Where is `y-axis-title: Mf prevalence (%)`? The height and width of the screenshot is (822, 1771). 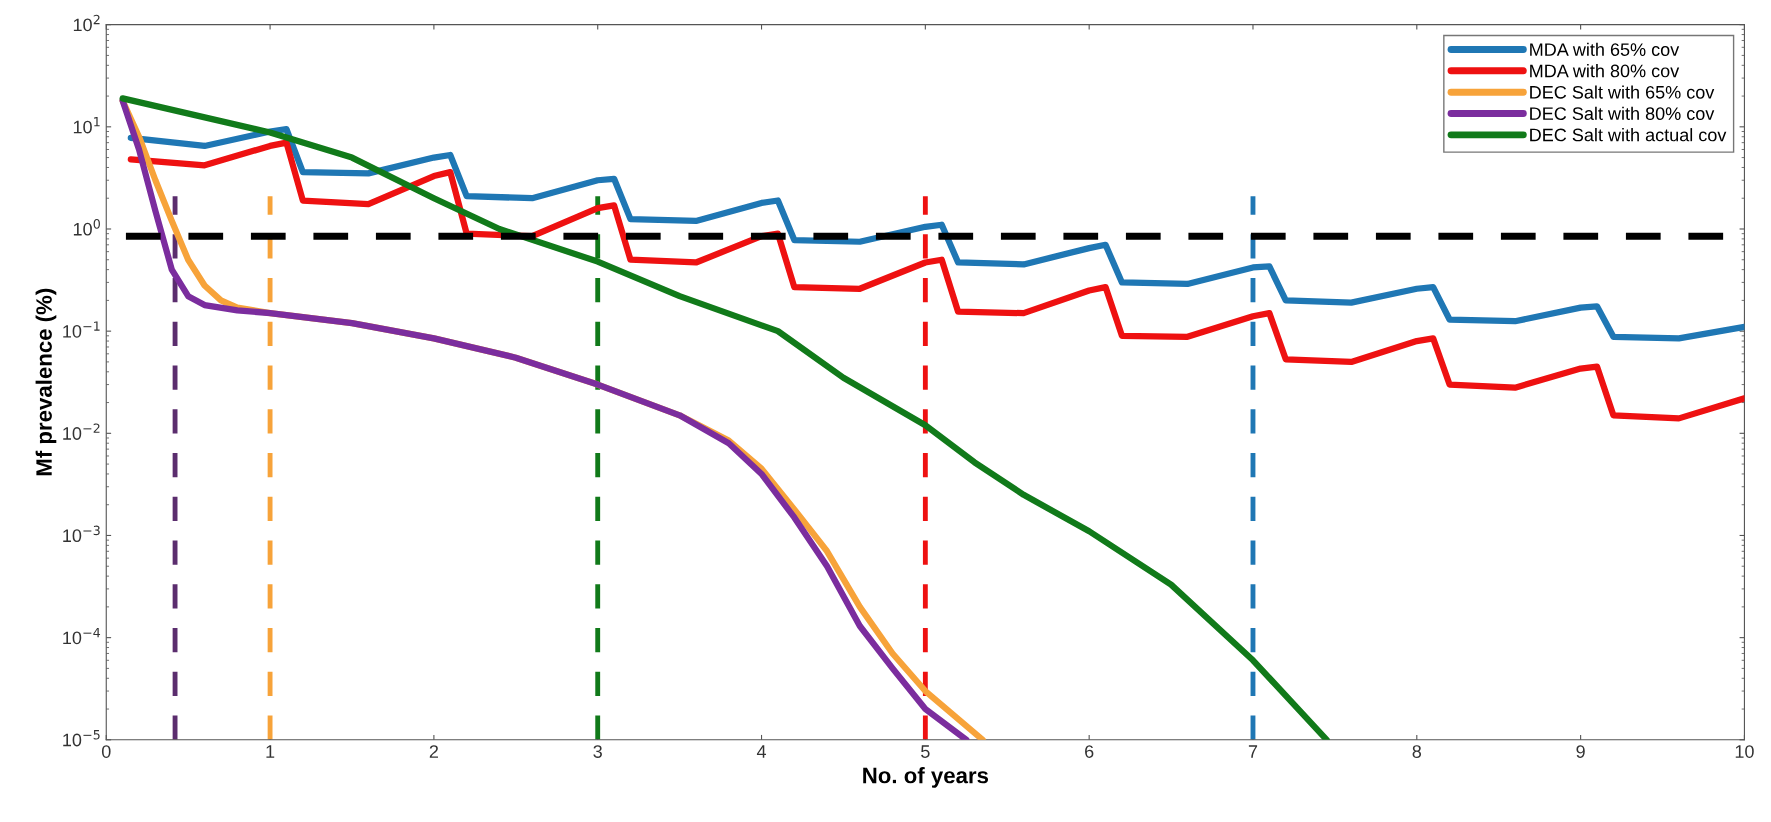
y-axis-title: Mf prevalence (%) is located at coordinates (46, 382).